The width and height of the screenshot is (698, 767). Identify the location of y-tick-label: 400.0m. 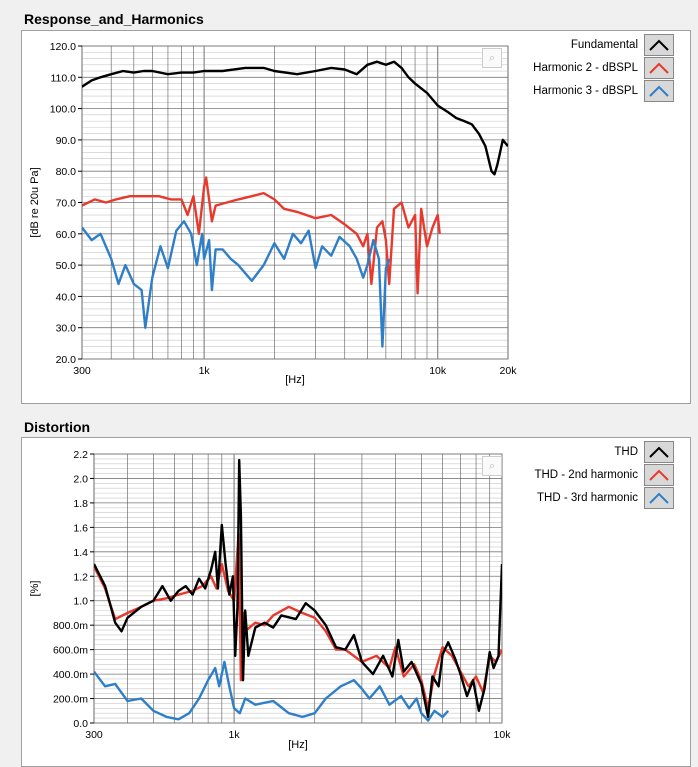
(70, 675).